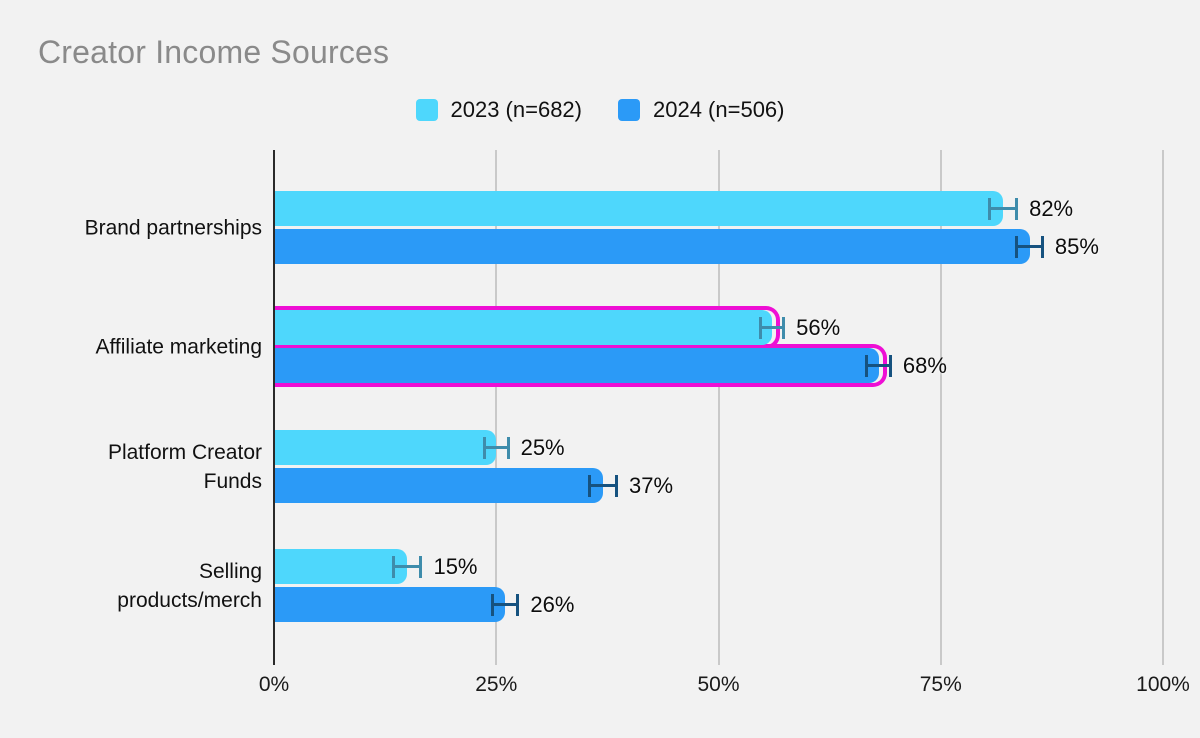 This screenshot has width=1200, height=738. What do you see at coordinates (274, 407) in the screenshot?
I see `x-axis-line` at bounding box center [274, 407].